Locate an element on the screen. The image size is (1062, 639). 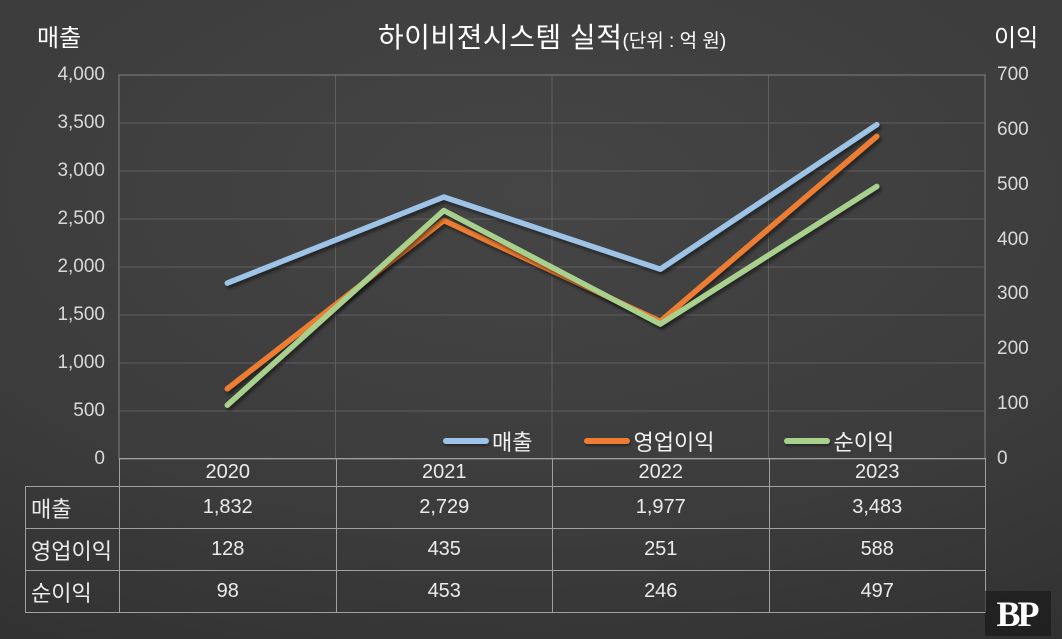
legend-label: 영업이익 is located at coordinates (674, 442).